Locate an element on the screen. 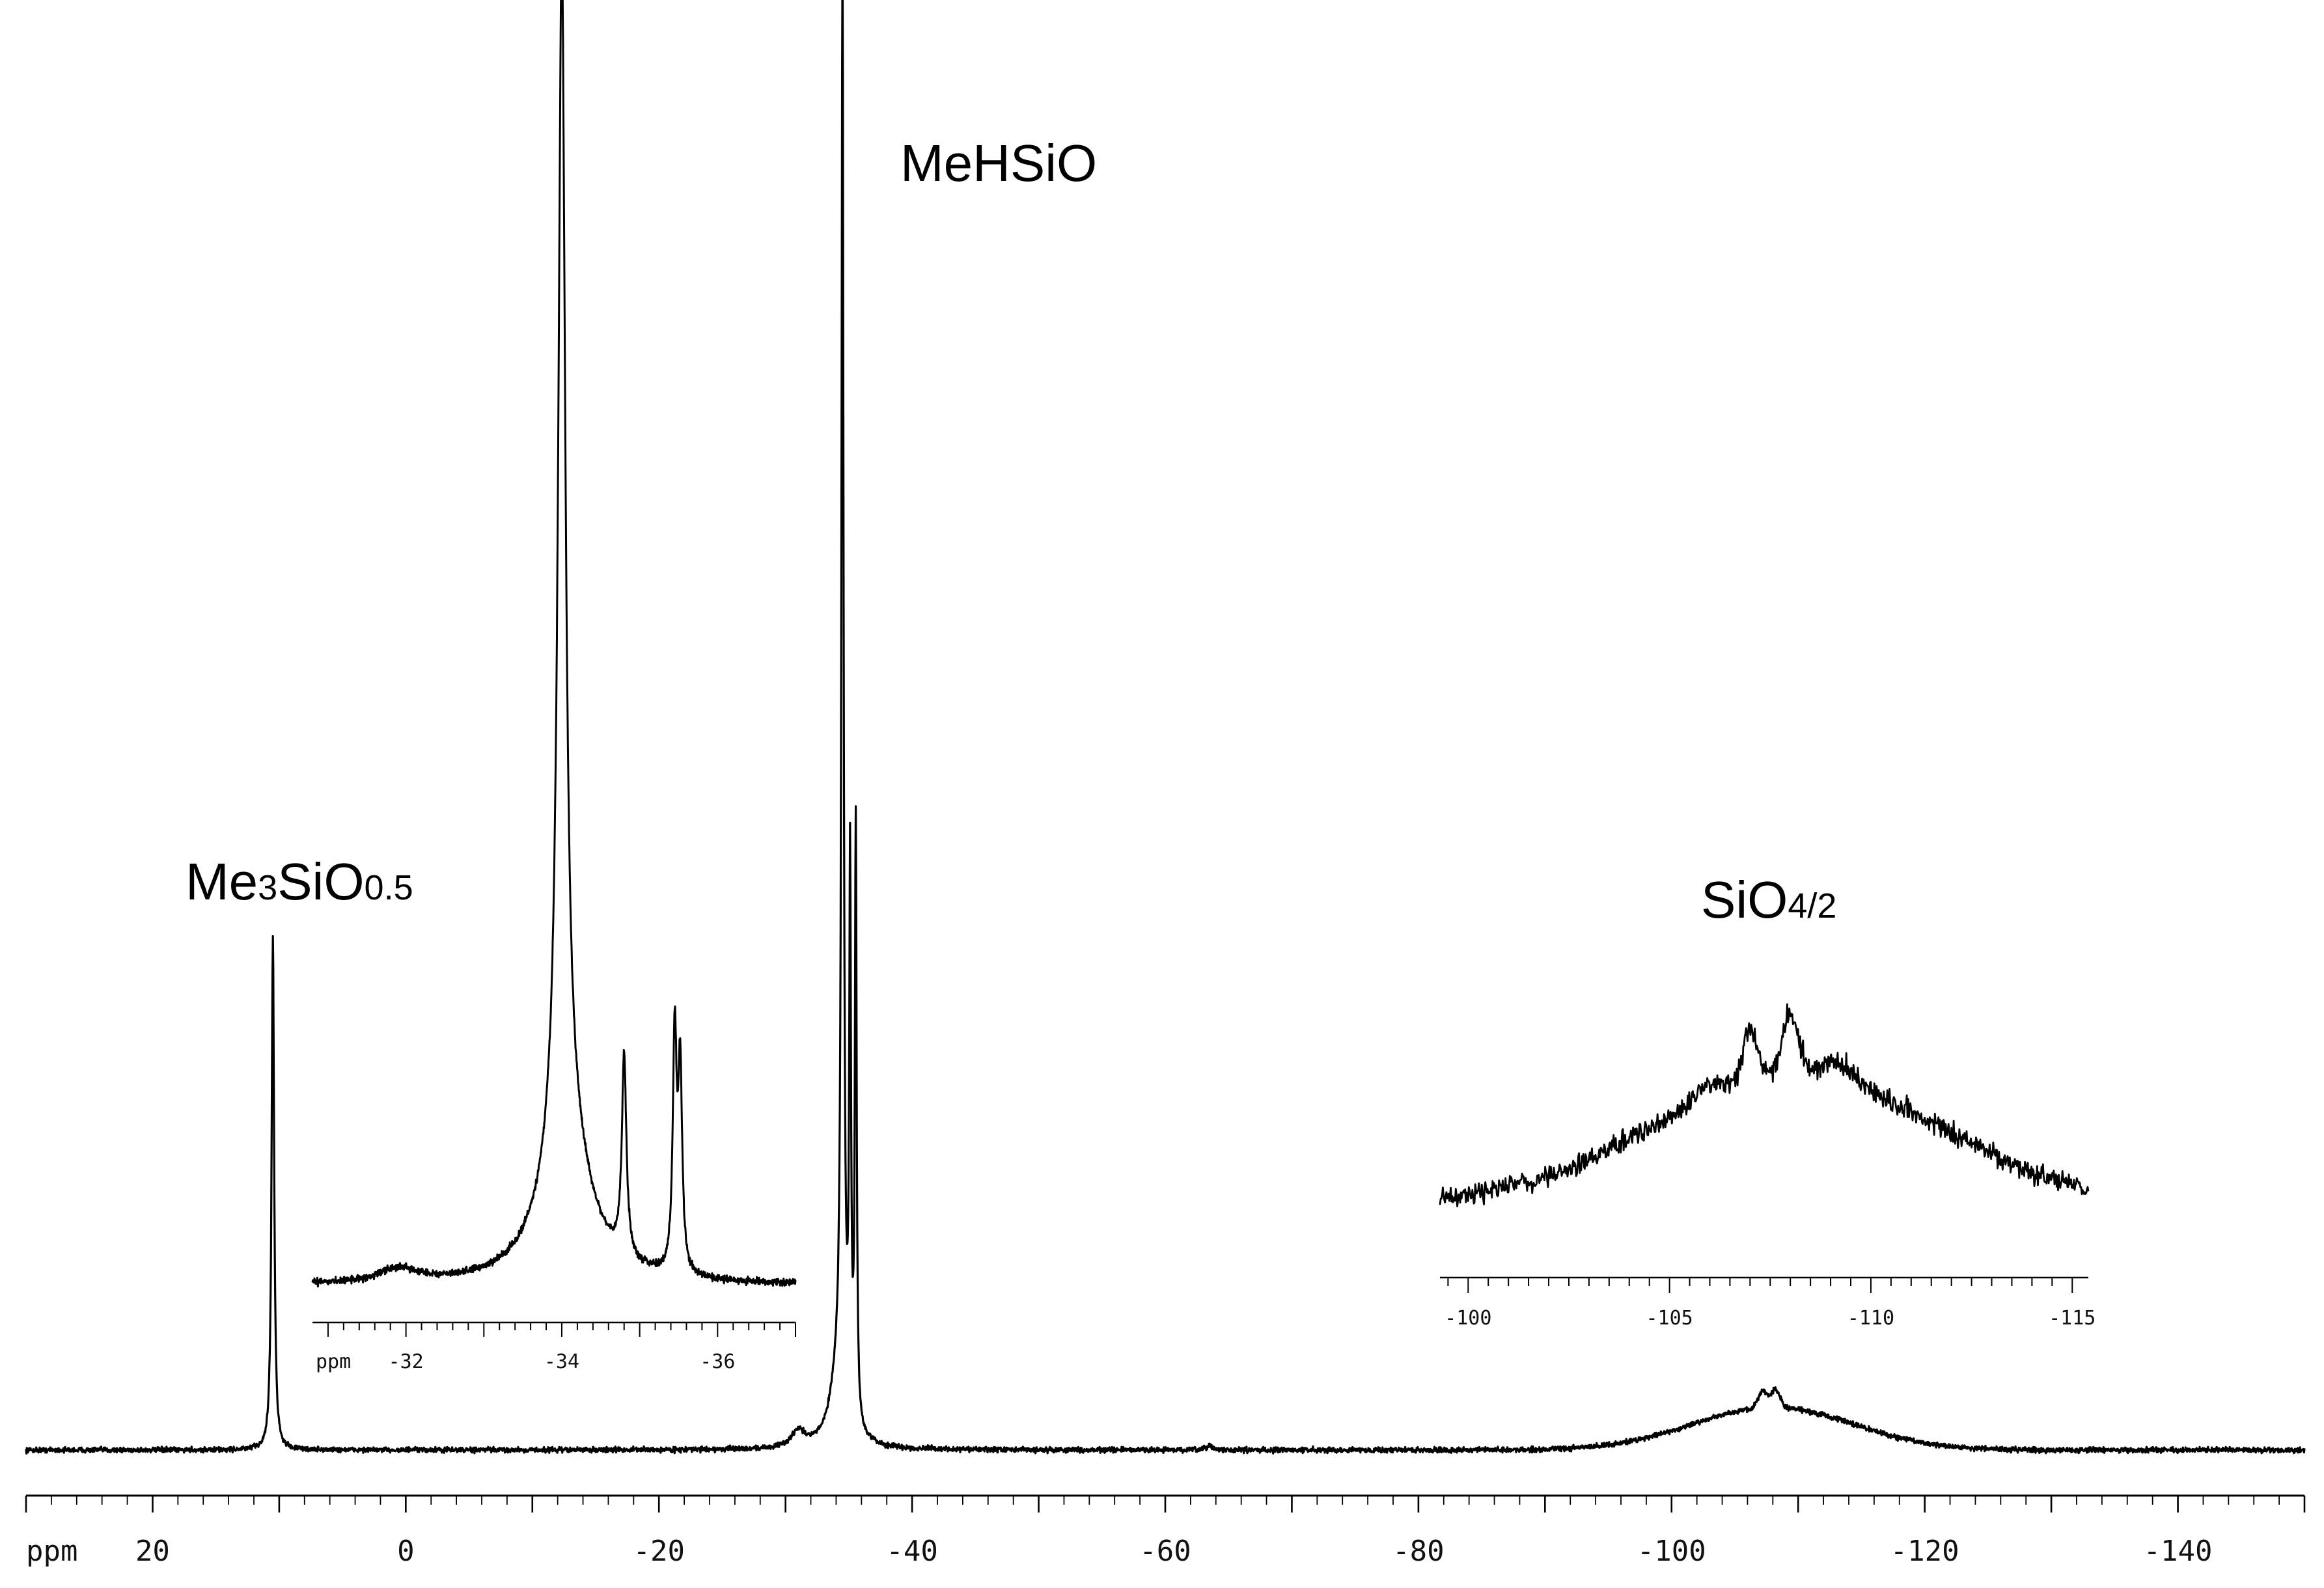 Image resolution: width=2324 pixels, height=1588 pixels. inset-mehsio-tick-labels: -32 -34 -36 is located at coordinates (562, 1361).